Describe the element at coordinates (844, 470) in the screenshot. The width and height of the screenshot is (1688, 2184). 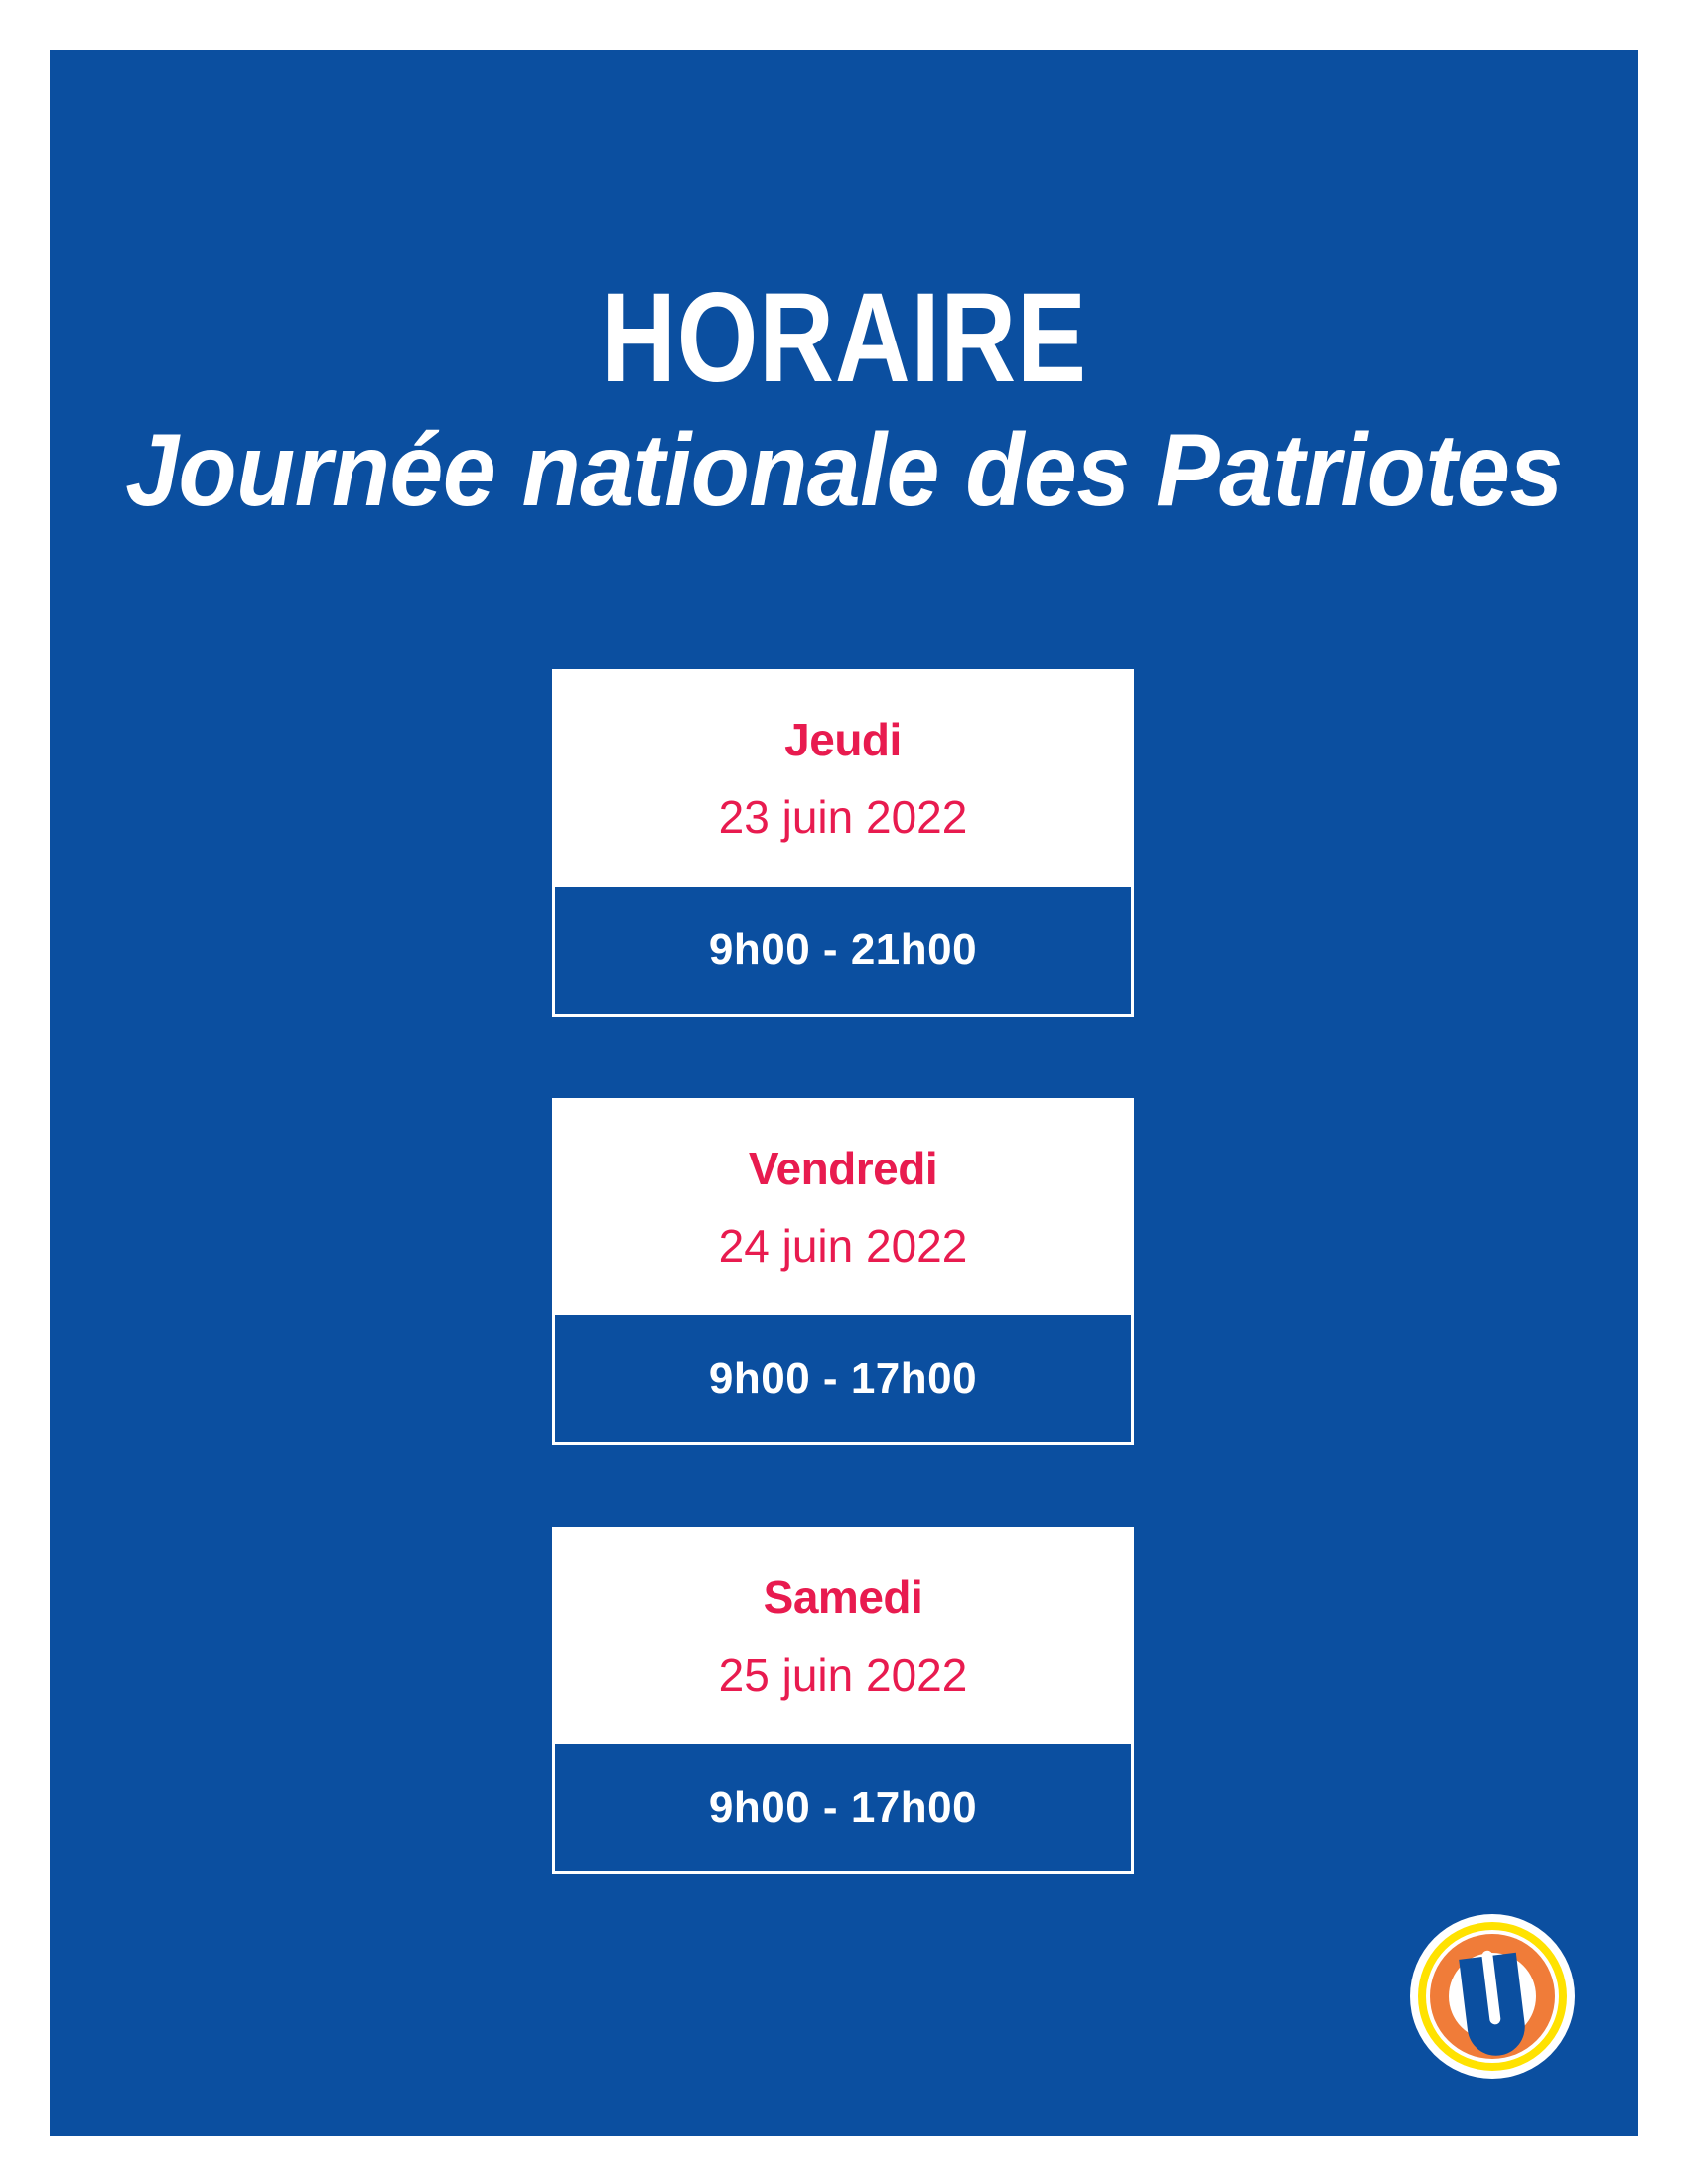
I see `page-subtitle: Journée nationale des Patriotes` at that location.